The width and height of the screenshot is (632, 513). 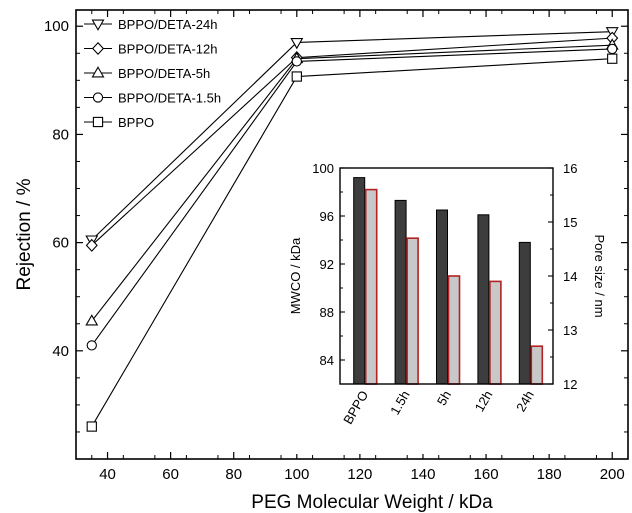 What do you see at coordinates (549, 474) in the screenshot?
I see `x-tick-label: 180` at bounding box center [549, 474].